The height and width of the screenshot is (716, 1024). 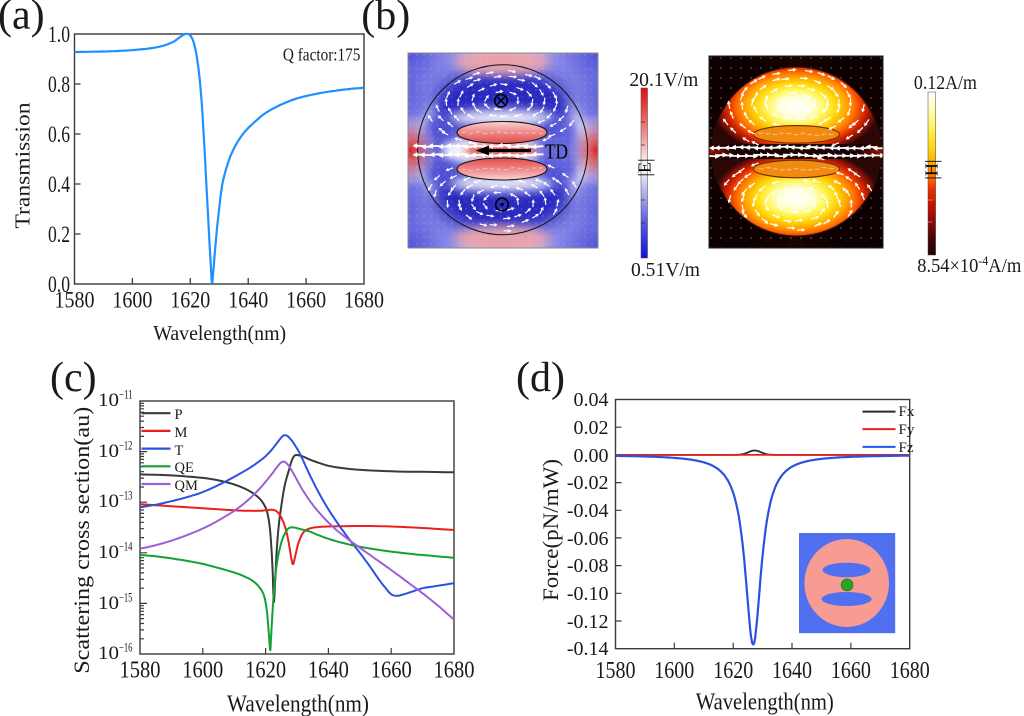 I want to click on svg-text: 0.02, so click(x=591, y=428).